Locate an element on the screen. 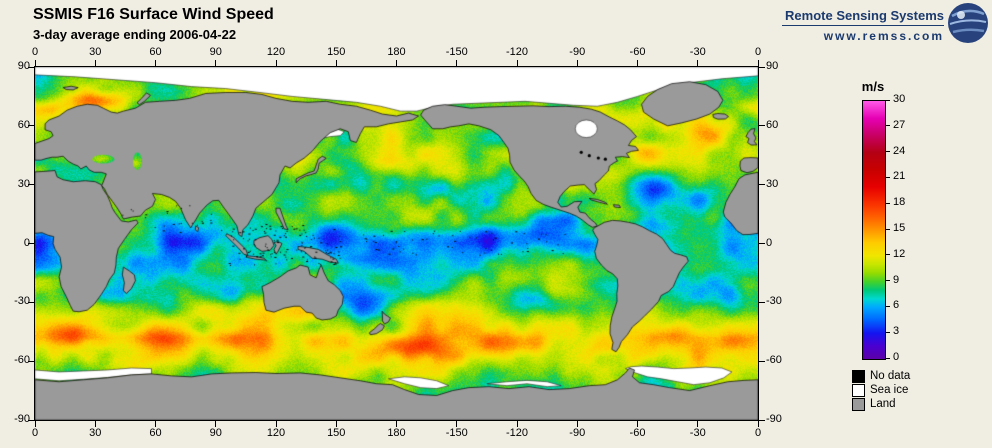 This screenshot has height=448, width=992. lon-tick-label-bottom: 120 is located at coordinates (276, 433).